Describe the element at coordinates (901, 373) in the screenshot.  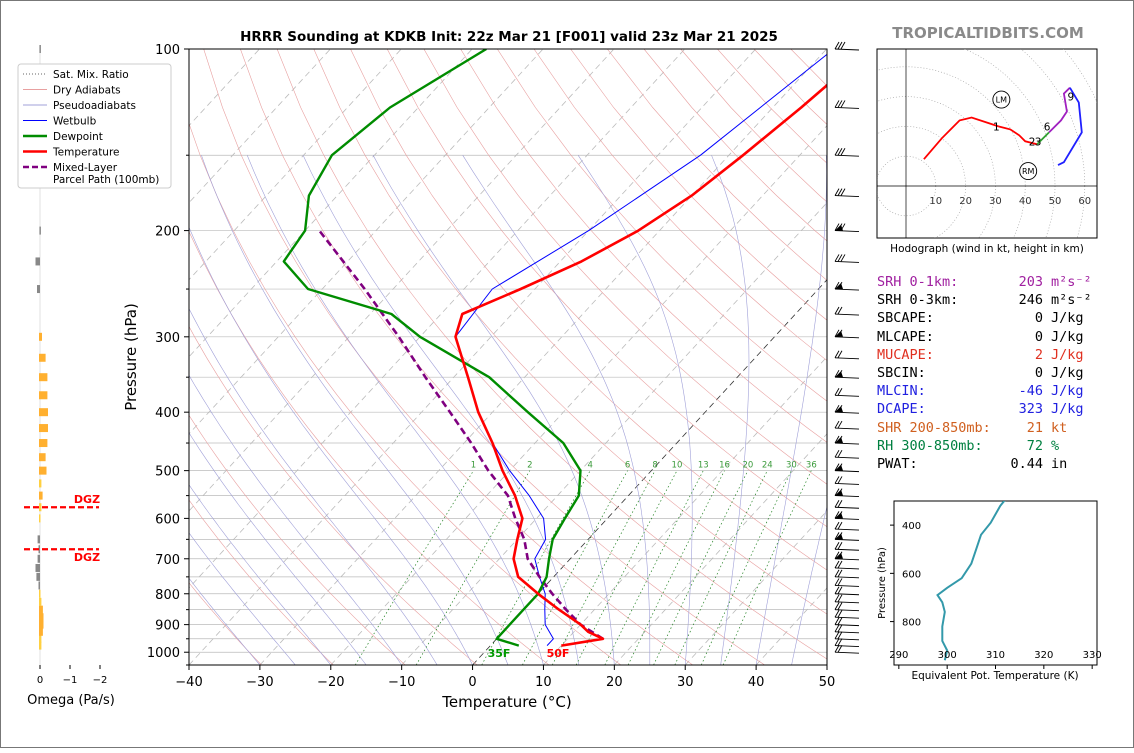
I see `param-label: SBCIN:` at that location.